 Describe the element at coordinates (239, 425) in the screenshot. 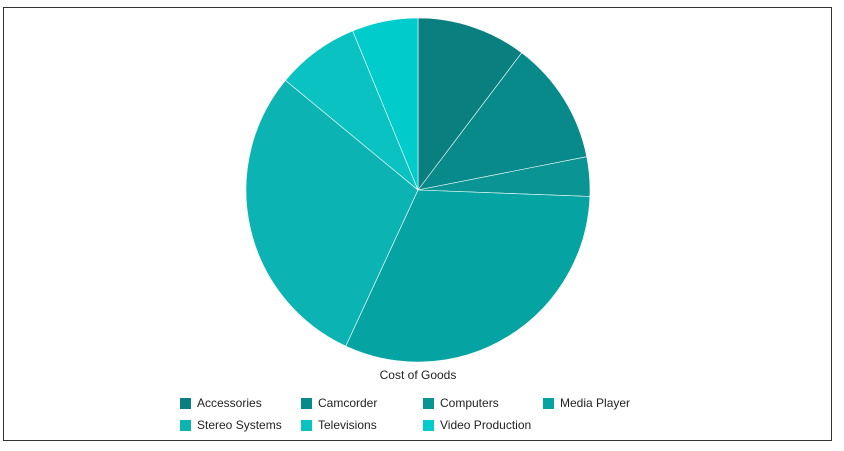

I see `legend-label: Stereo Systems` at that location.